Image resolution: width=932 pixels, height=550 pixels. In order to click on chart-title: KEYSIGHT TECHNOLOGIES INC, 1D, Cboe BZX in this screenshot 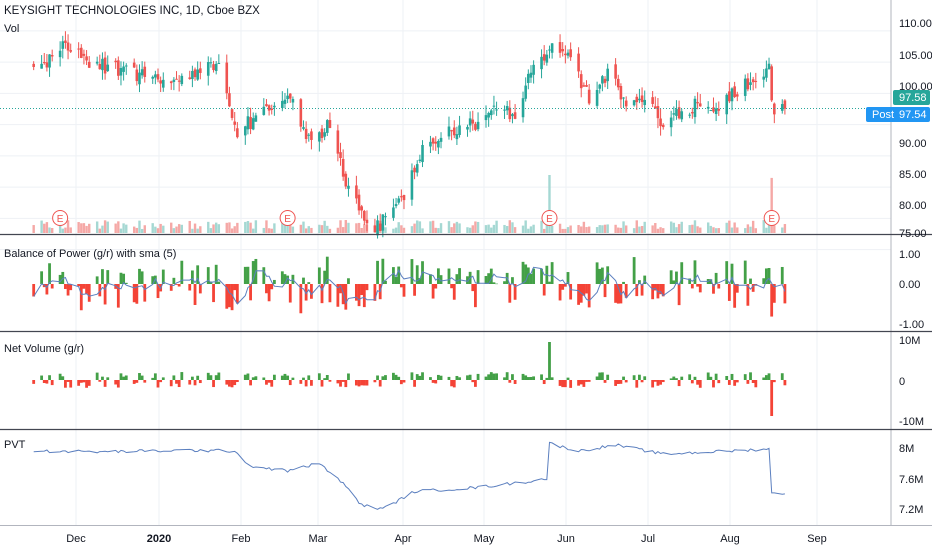, I will do `click(132, 11)`.